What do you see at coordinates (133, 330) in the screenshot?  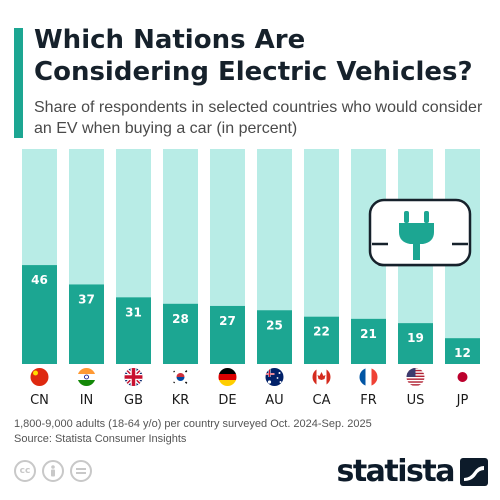 I see `bar-gb` at bounding box center [133, 330].